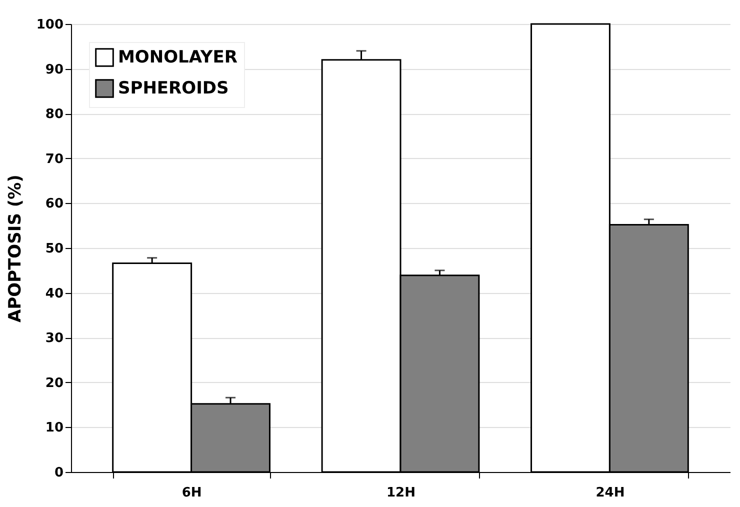 Image resolution: width=740 pixels, height=507 pixels. I want to click on y-tick-label: 20, so click(54, 383).